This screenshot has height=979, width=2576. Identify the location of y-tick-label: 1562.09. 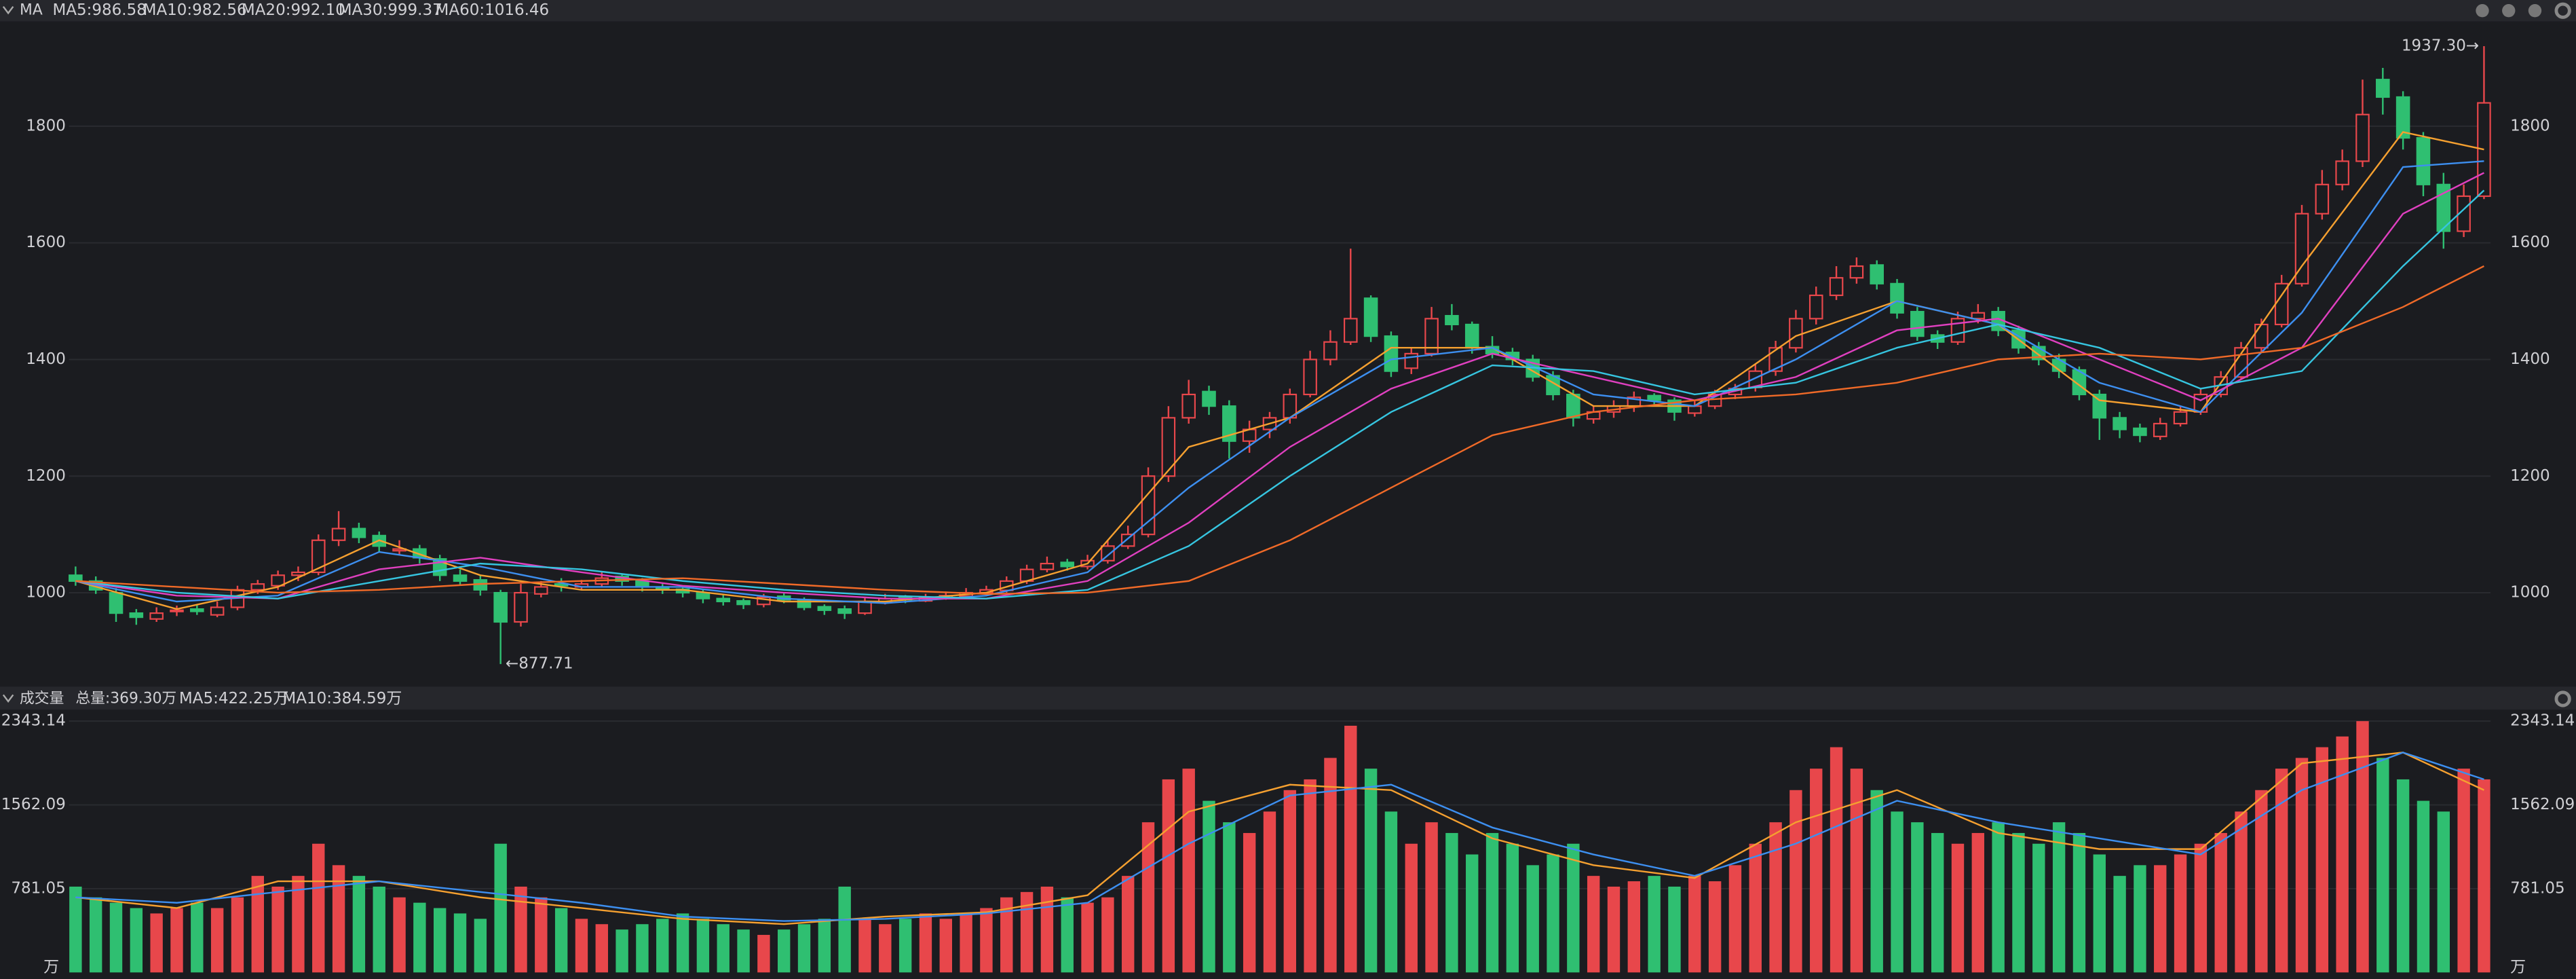
(33, 804).